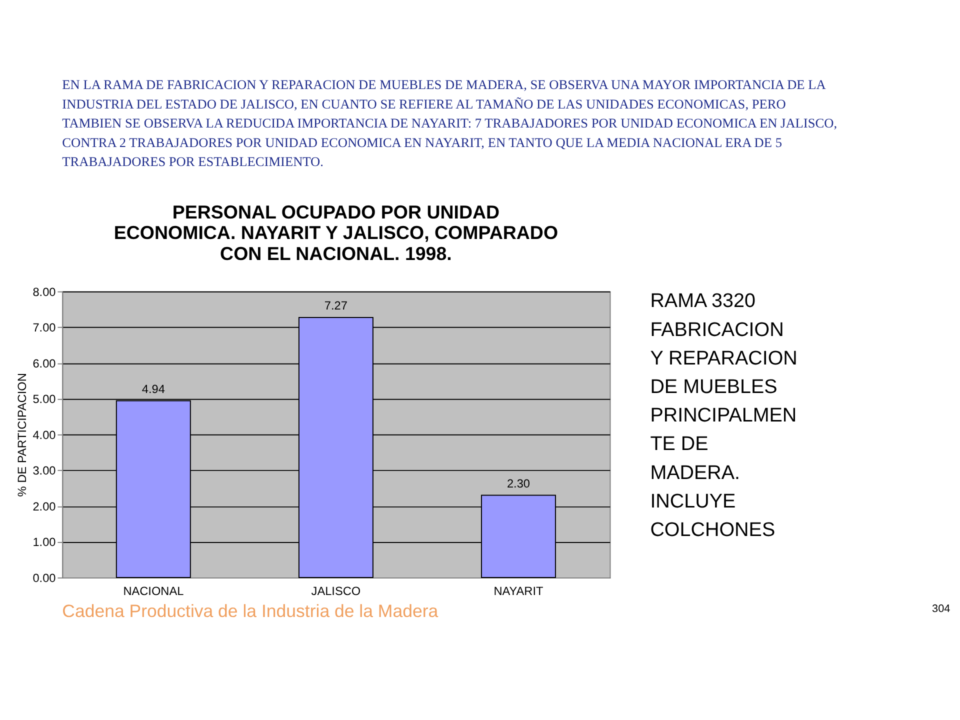 The height and width of the screenshot is (720, 960). I want to click on y-tick-label: 2.00, so click(44, 506).